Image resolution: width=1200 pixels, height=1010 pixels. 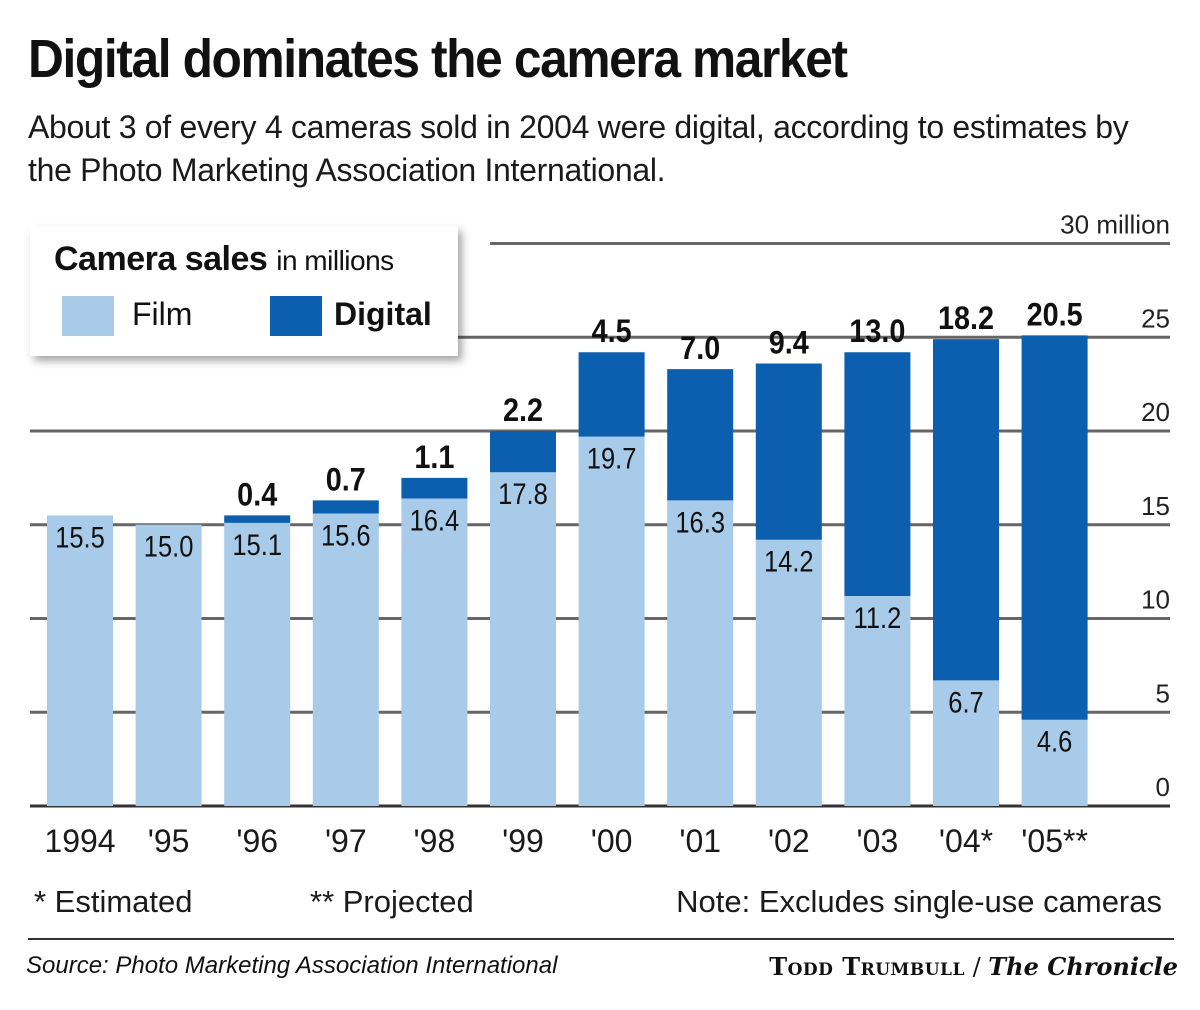 What do you see at coordinates (1083, 966) in the screenshot?
I see `credit-publication: The Chronicle` at bounding box center [1083, 966].